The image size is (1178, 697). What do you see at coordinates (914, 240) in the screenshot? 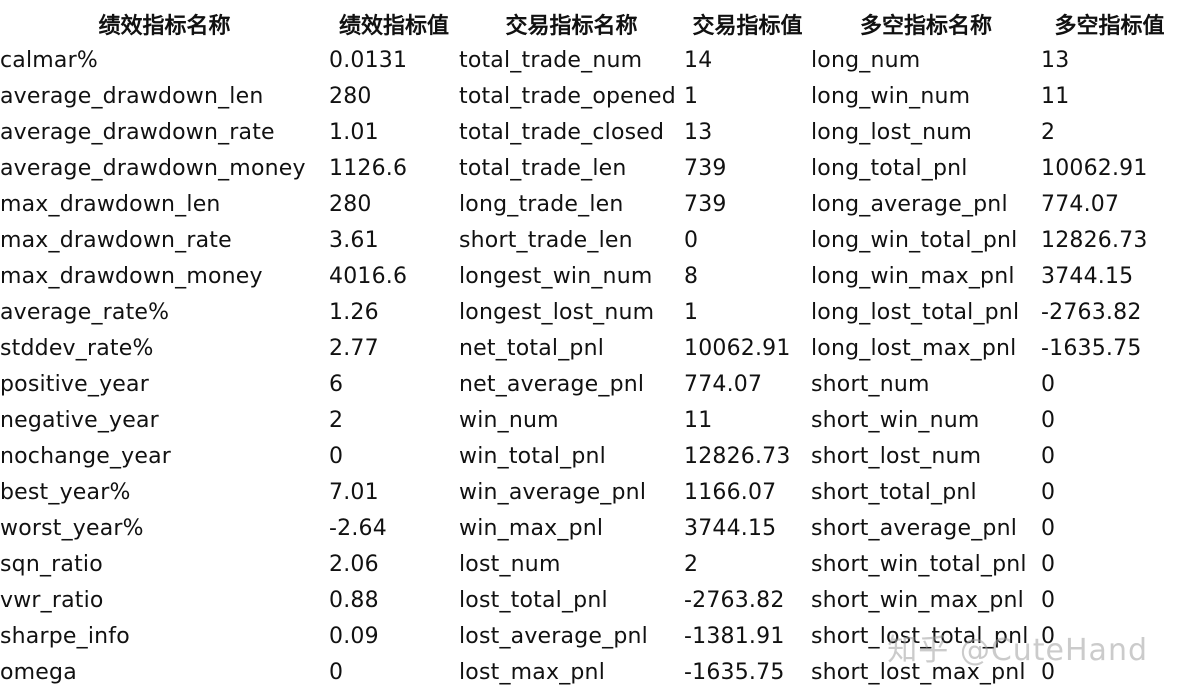
I see `cell-longshort-name: long_win_total_pnl` at bounding box center [914, 240].